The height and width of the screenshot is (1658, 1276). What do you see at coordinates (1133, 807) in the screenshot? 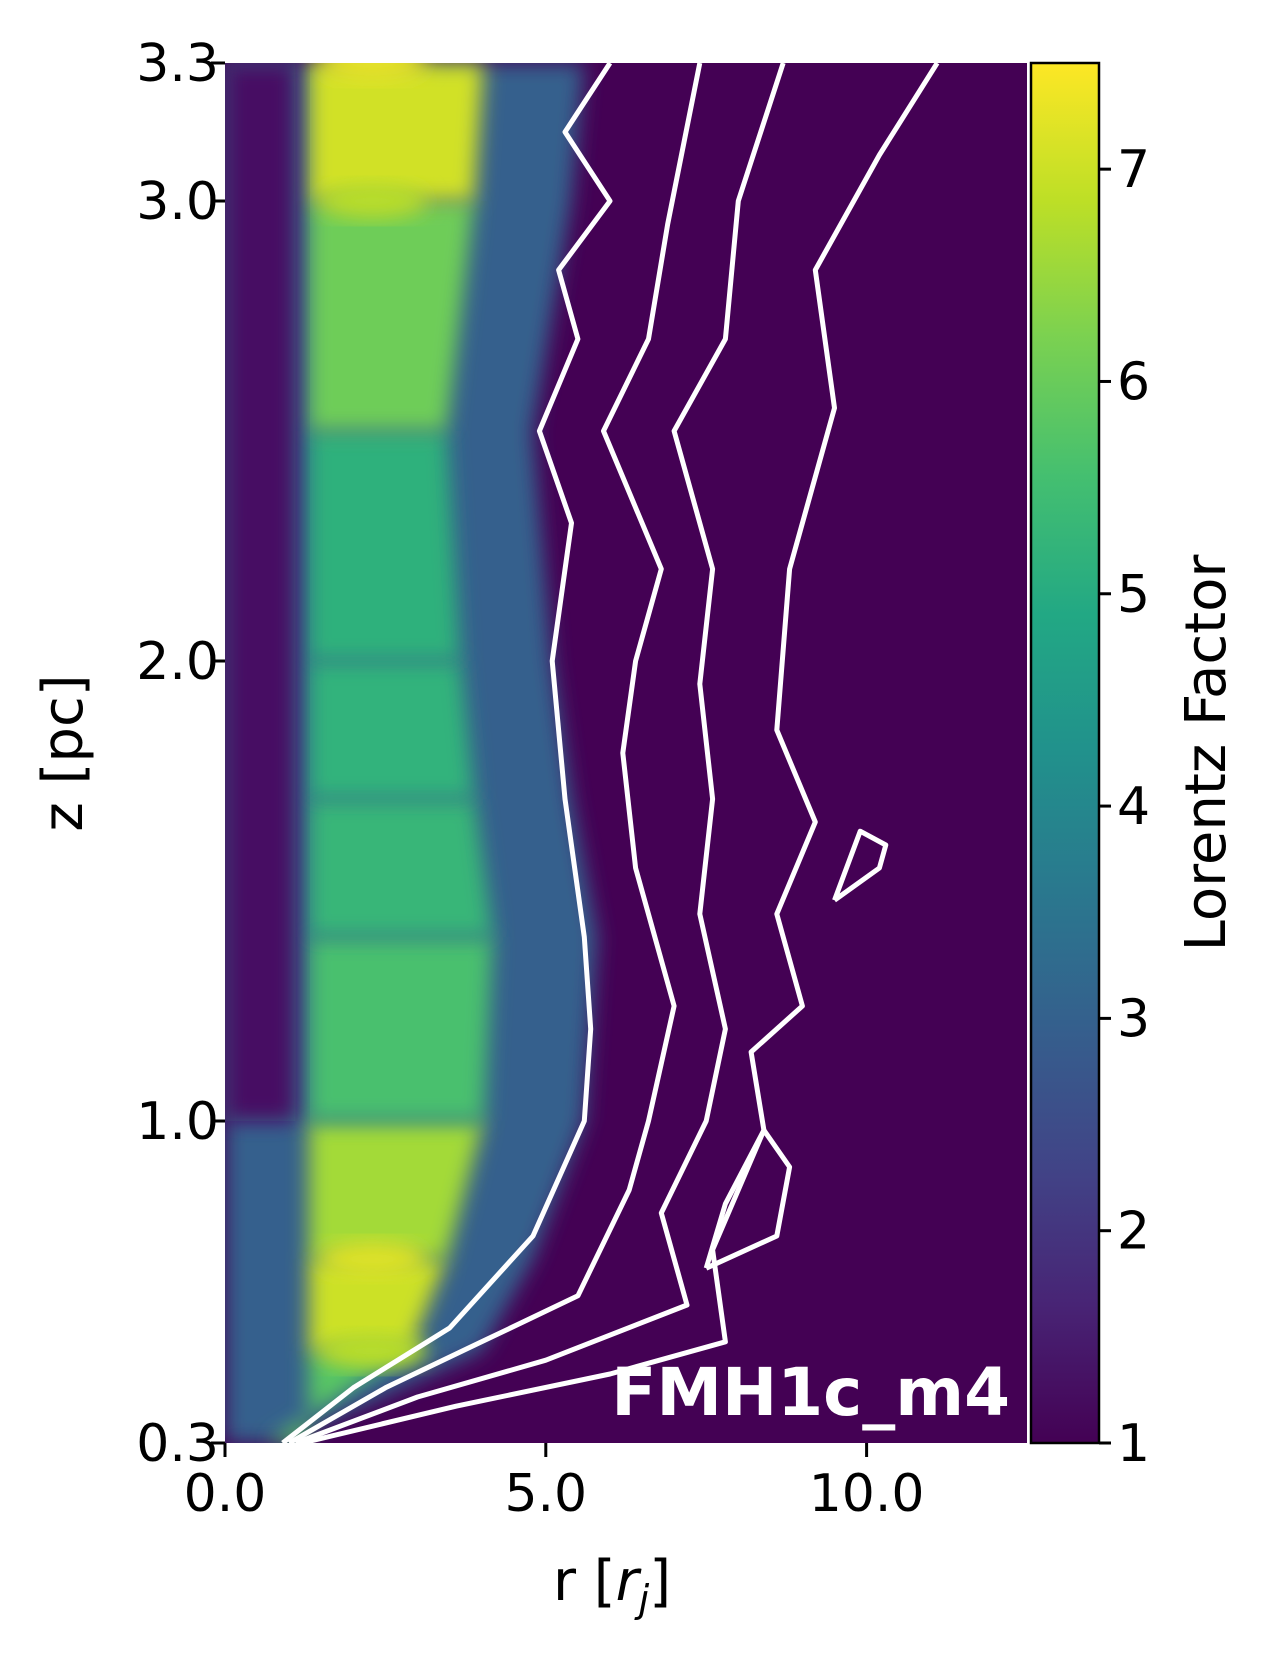
I see `colorbar-tick-label: 4` at bounding box center [1133, 807].